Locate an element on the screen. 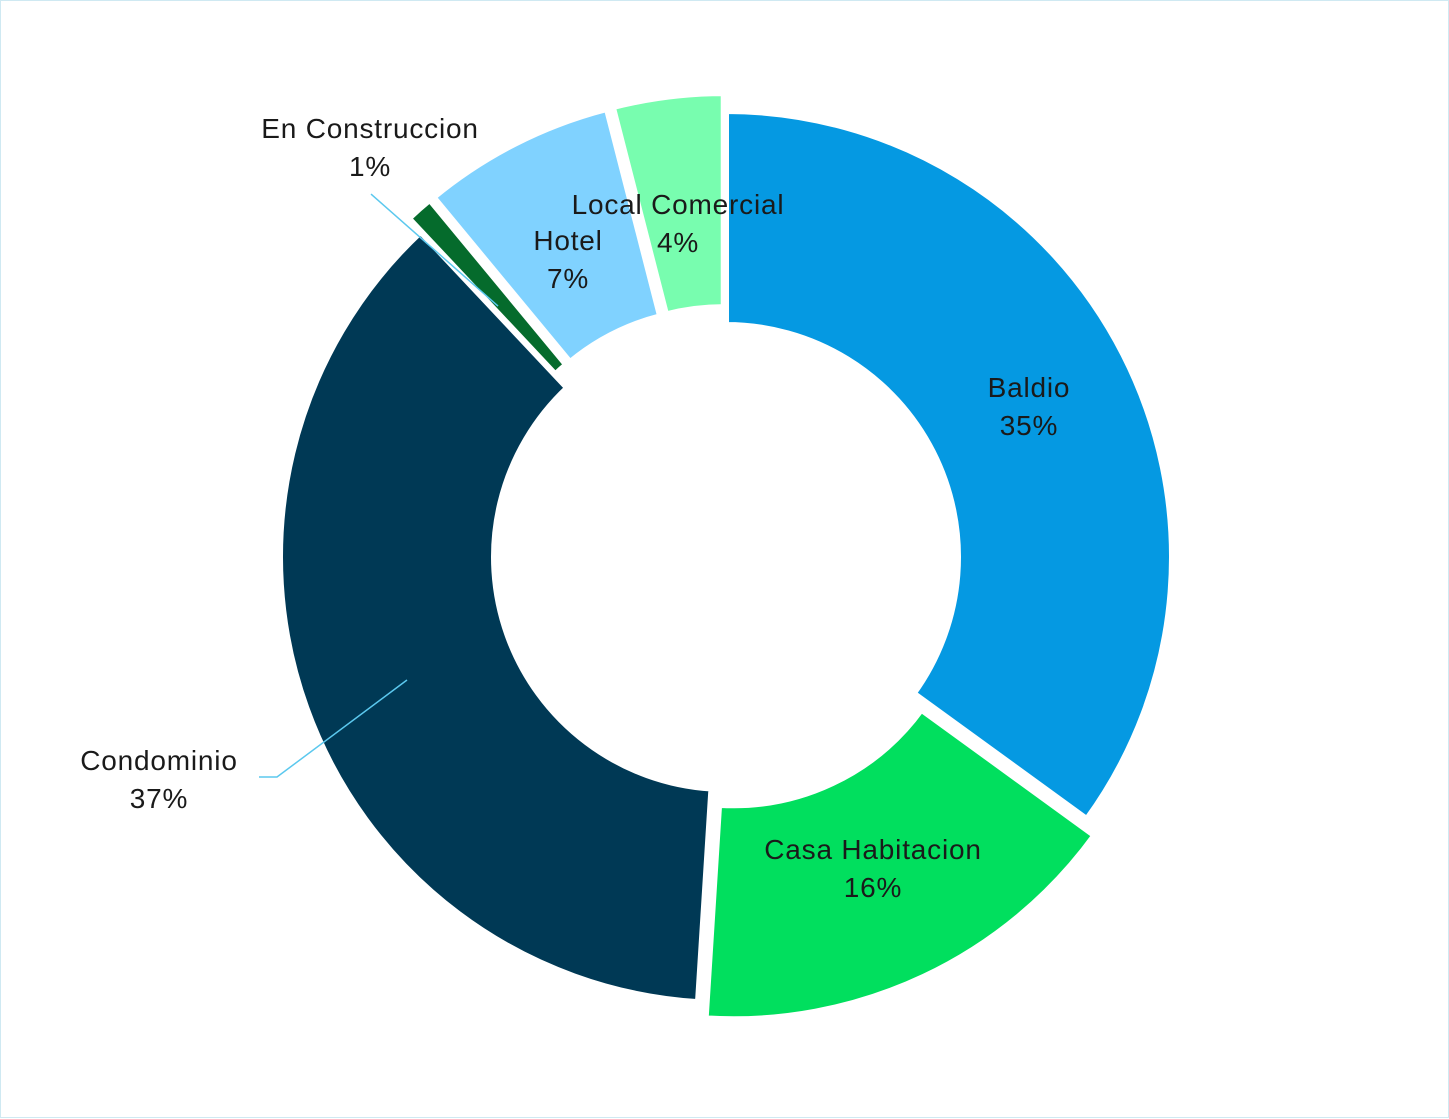 This screenshot has width=1449, height=1119. slice-casa-habitacion is located at coordinates (900, 864).